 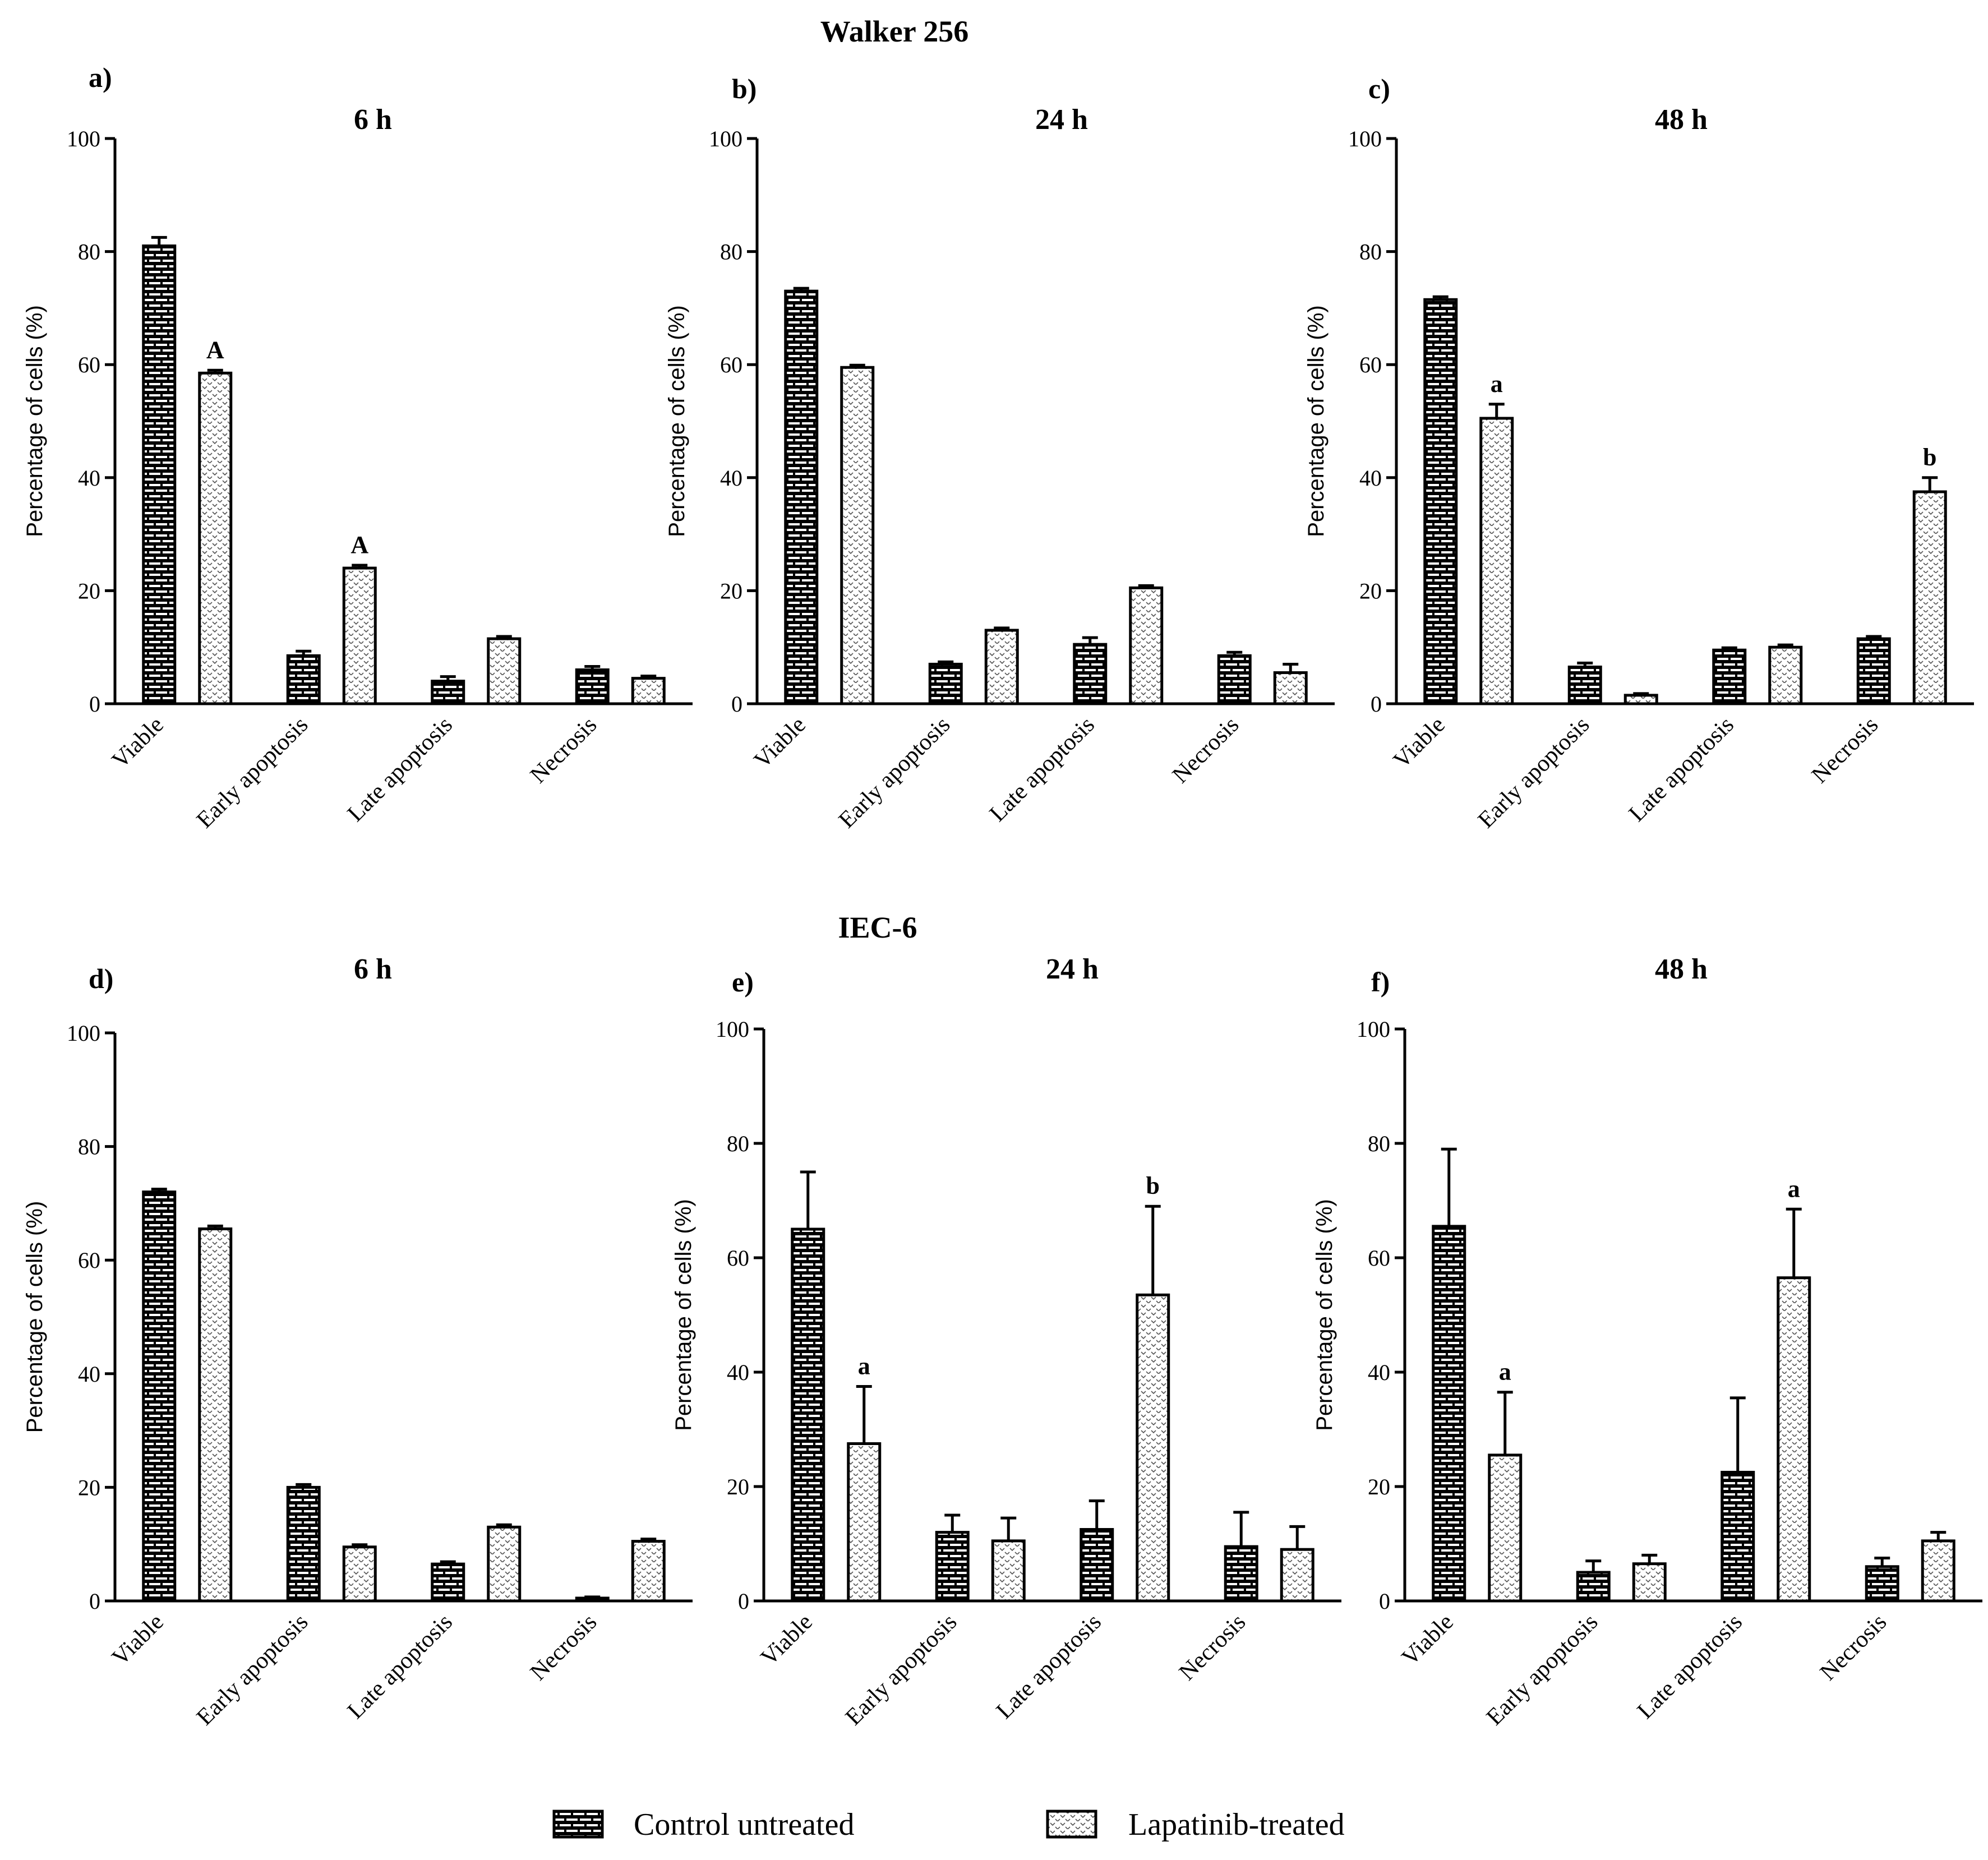 I want to click on panel-label: e), so click(x=743, y=982).